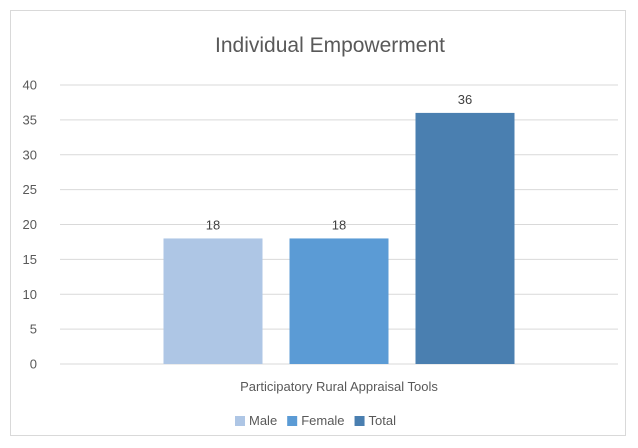  Describe the element at coordinates (30, 294) in the screenshot. I see `y-tick-label: 10` at that location.